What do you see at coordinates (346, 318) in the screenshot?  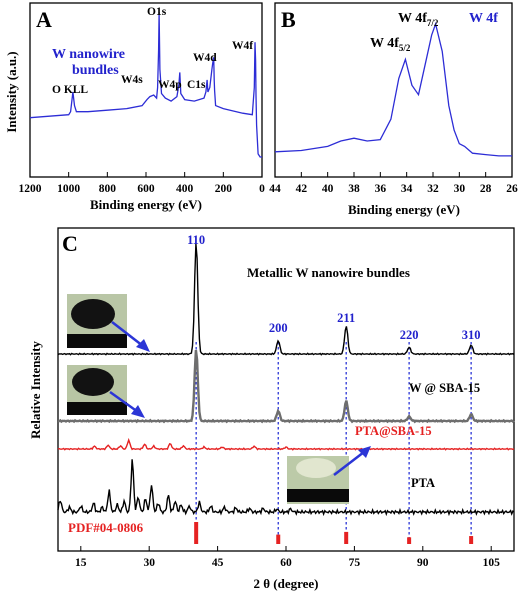 I see `peak-index-211: 211` at bounding box center [346, 318].